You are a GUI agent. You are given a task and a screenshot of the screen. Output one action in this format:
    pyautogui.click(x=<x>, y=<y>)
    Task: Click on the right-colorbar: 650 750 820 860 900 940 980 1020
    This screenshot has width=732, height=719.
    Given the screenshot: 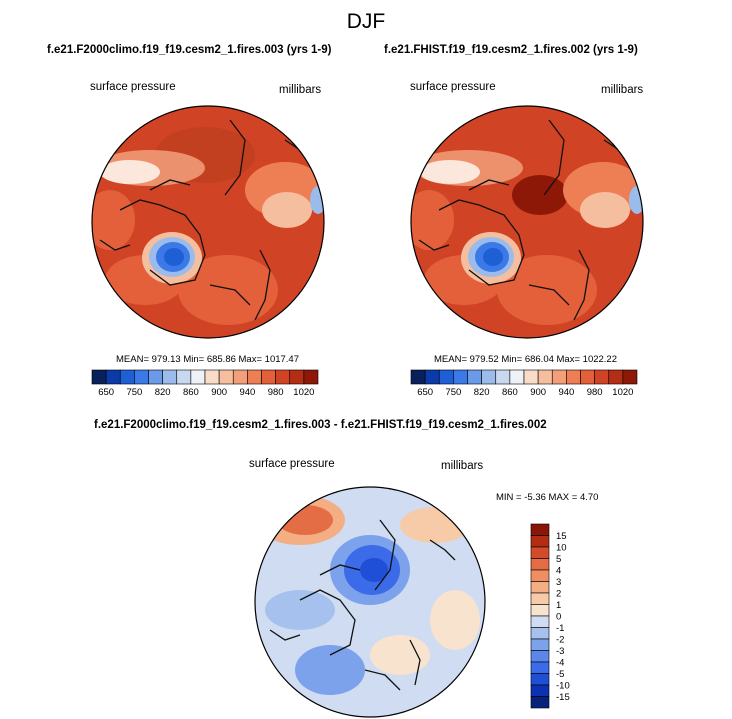 What is the action you would take?
    pyautogui.click(x=524, y=383)
    